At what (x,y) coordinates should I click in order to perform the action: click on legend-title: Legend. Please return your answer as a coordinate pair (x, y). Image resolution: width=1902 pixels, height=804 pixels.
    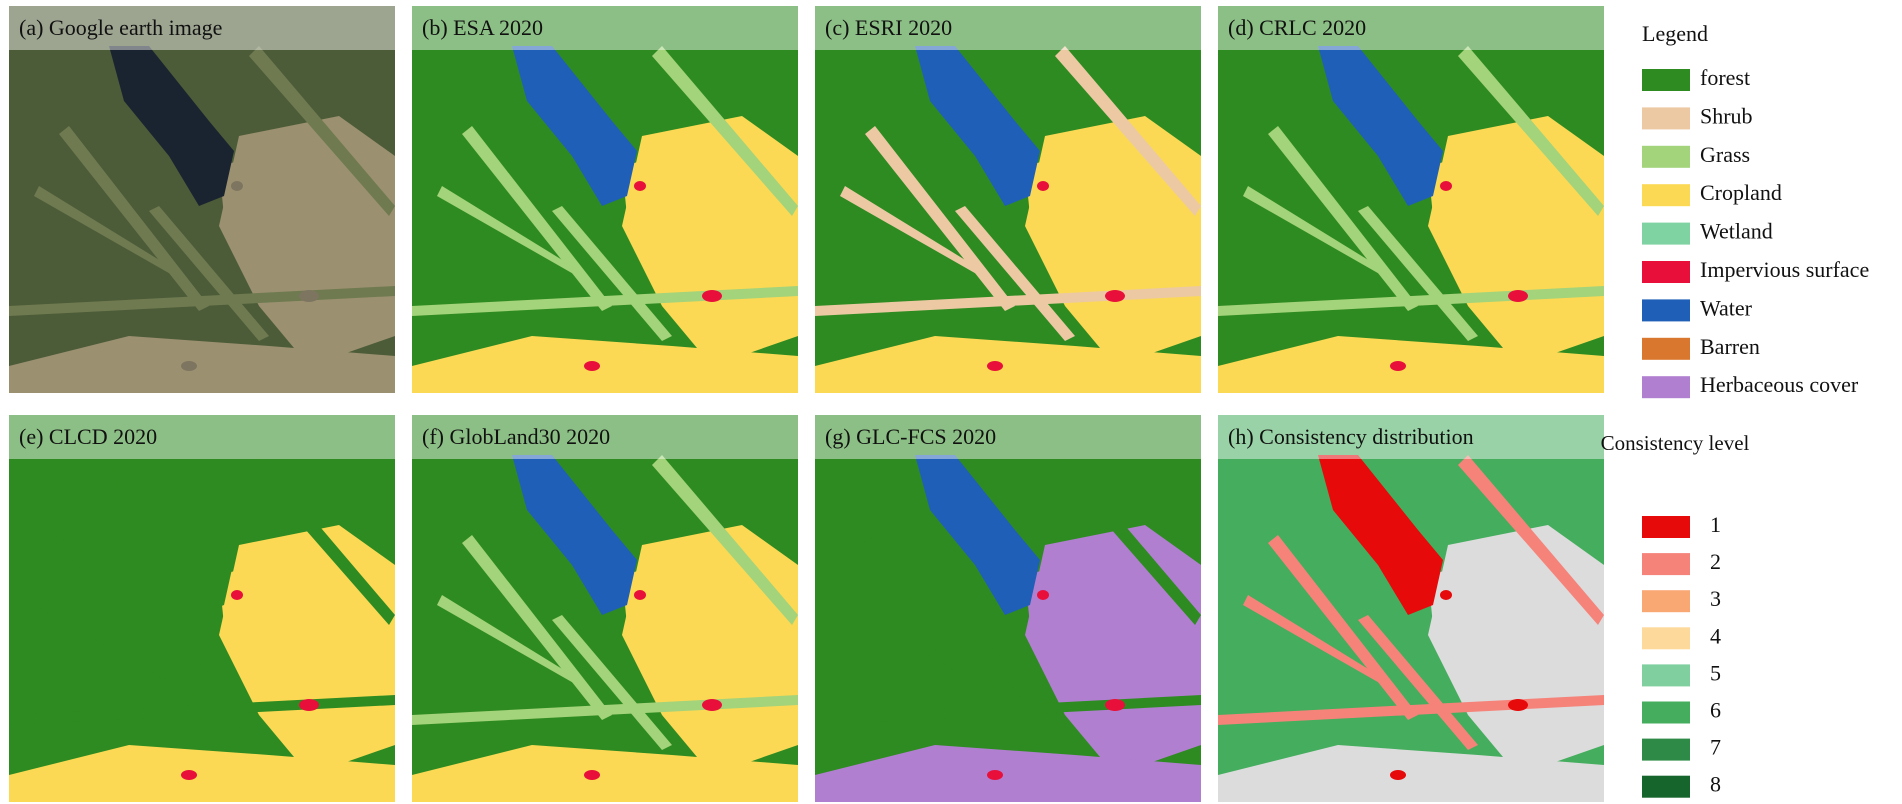
    Looking at the image, I should click on (1675, 33).